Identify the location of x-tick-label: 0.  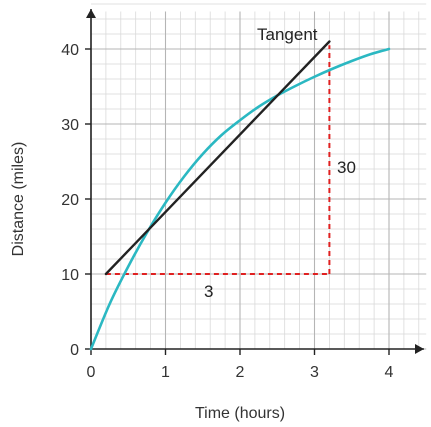
(91, 372).